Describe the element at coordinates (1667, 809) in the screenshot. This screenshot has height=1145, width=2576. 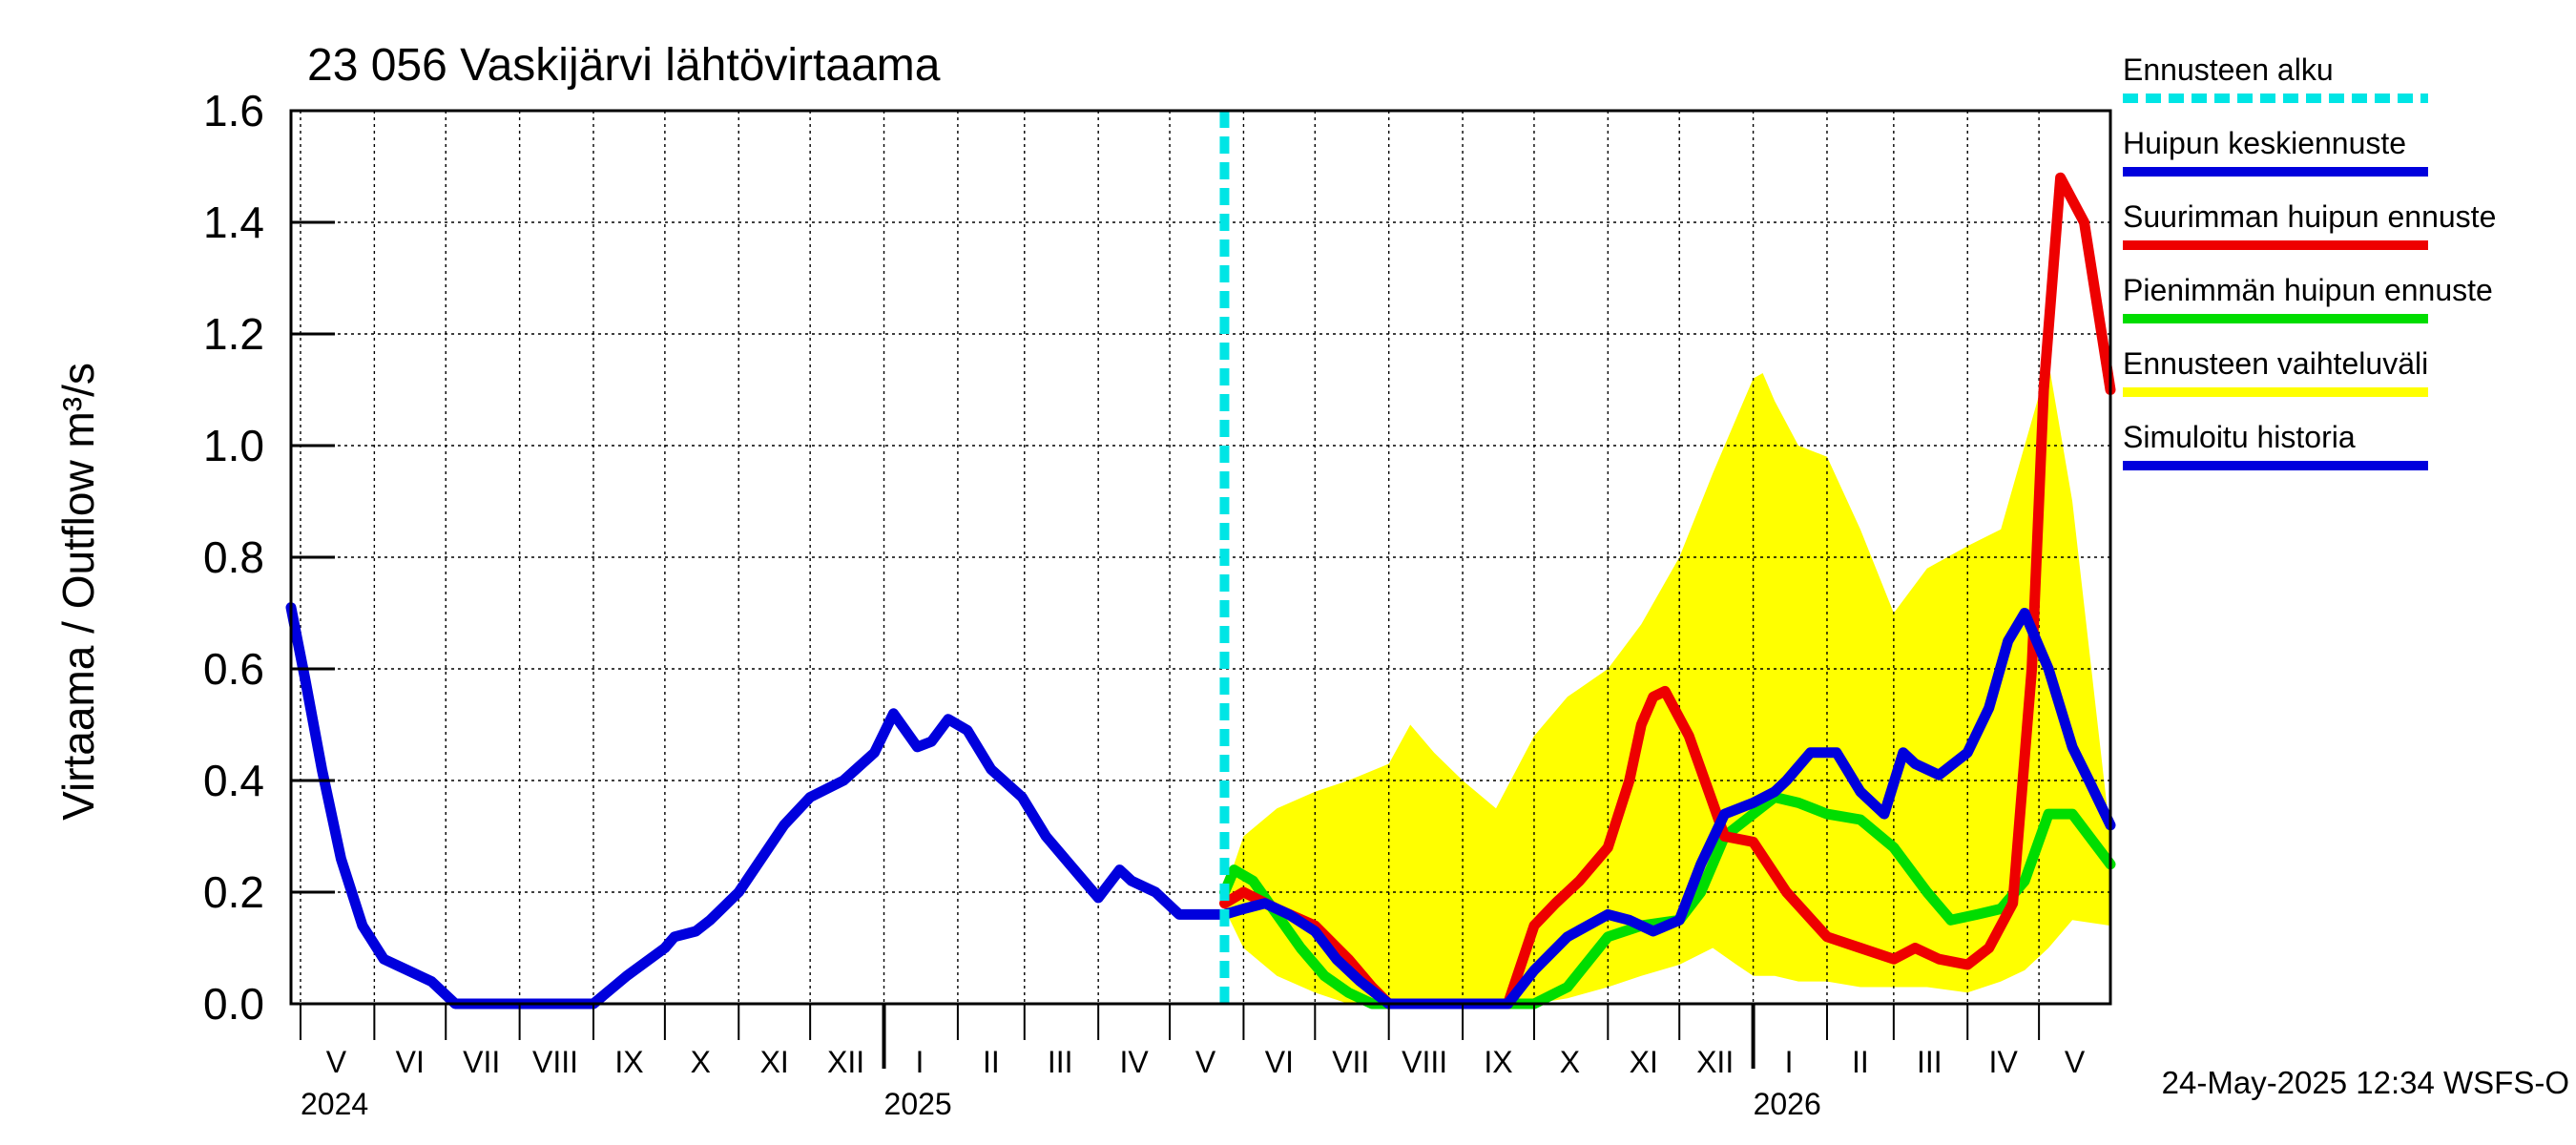
I see `series-line-huipun-keskiennuste` at that location.